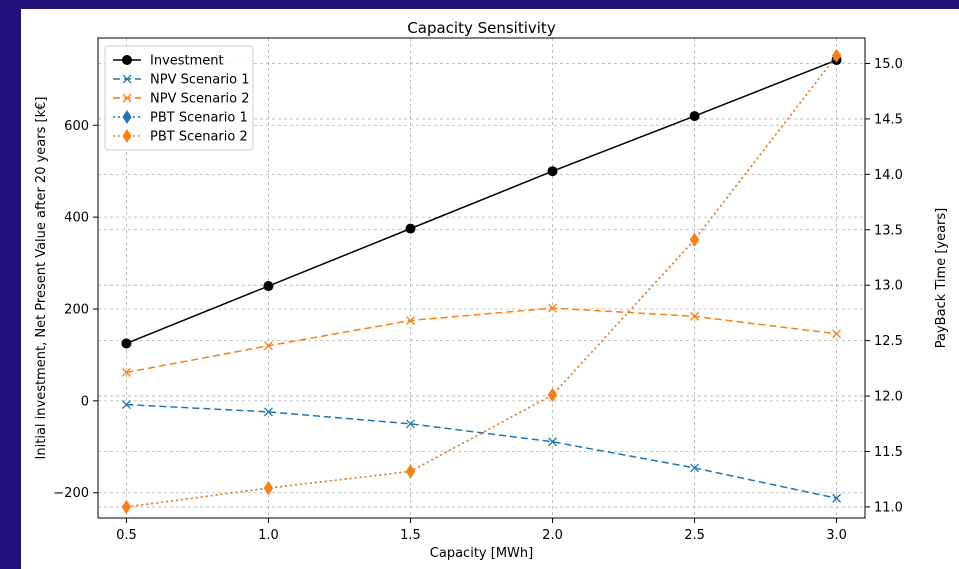  I want to click on x-tick-label: 2.0, so click(552, 535).